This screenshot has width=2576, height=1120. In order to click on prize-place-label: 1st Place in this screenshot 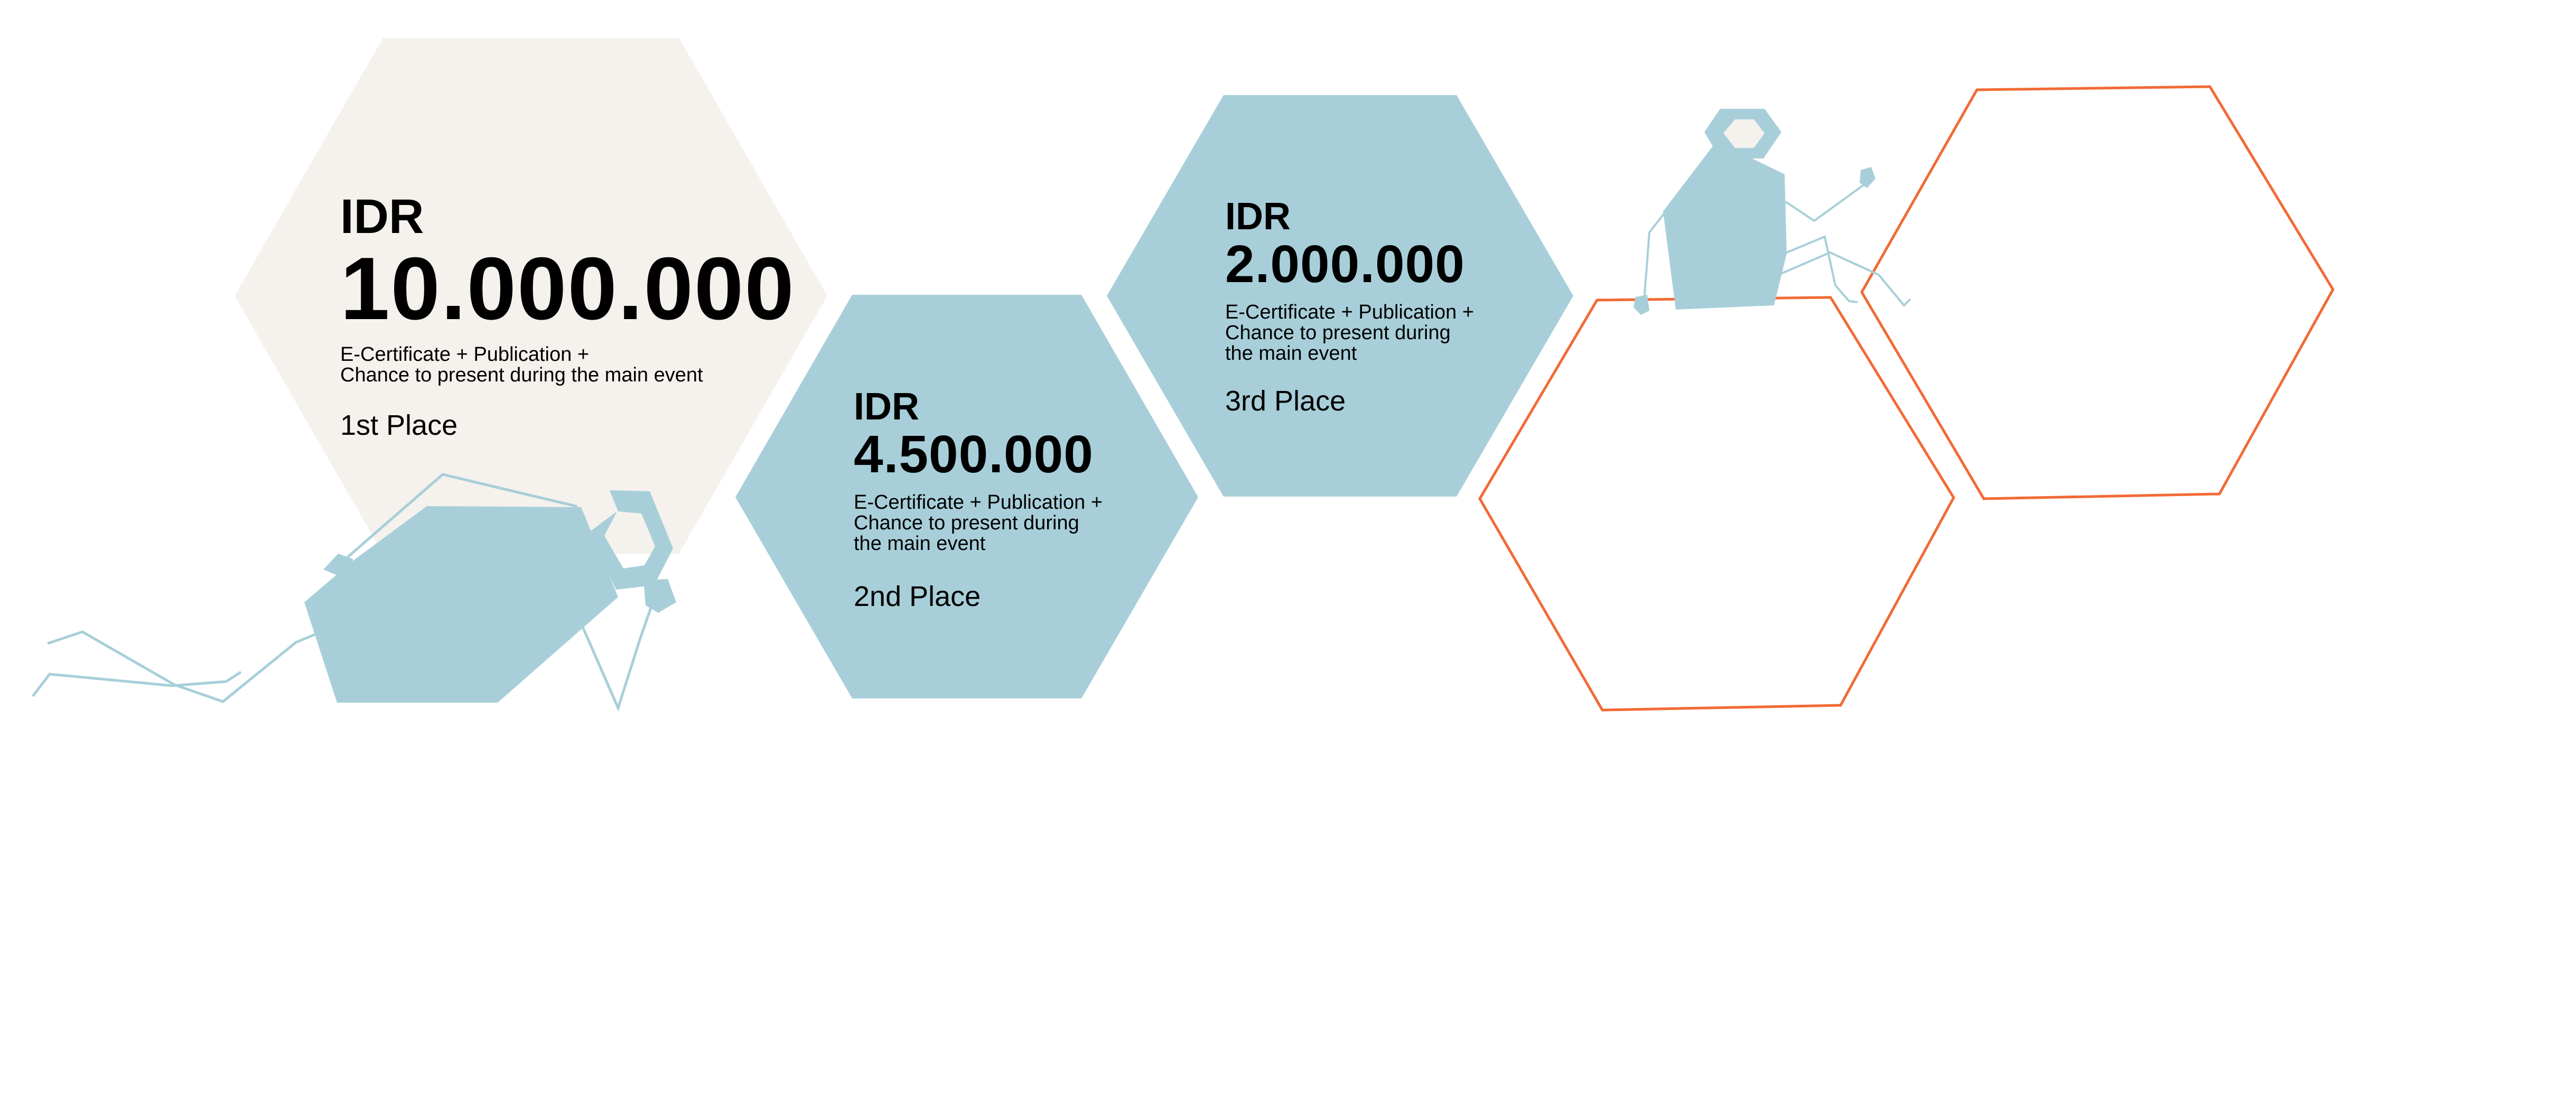, I will do `click(399, 425)`.